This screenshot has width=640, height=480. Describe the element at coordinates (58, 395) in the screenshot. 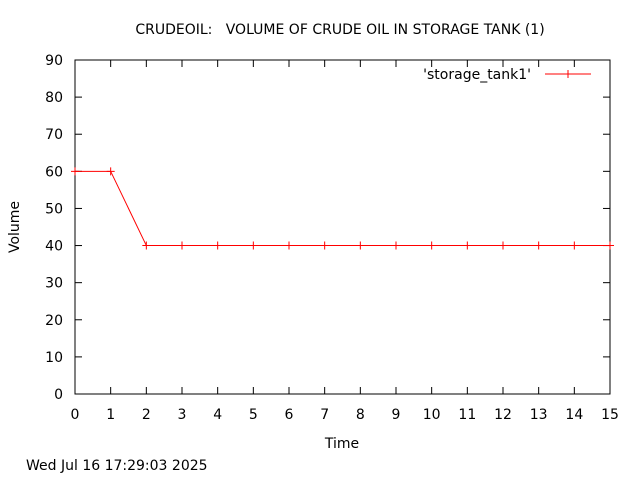

I see `y-tick-label: 0` at that location.